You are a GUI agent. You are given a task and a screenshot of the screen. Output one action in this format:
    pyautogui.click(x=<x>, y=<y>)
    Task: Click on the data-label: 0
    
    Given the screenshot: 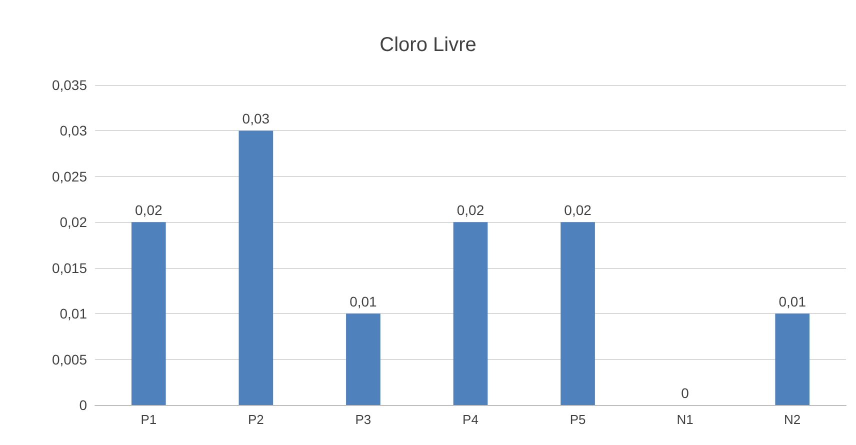 What is the action you would take?
    pyautogui.click(x=685, y=393)
    